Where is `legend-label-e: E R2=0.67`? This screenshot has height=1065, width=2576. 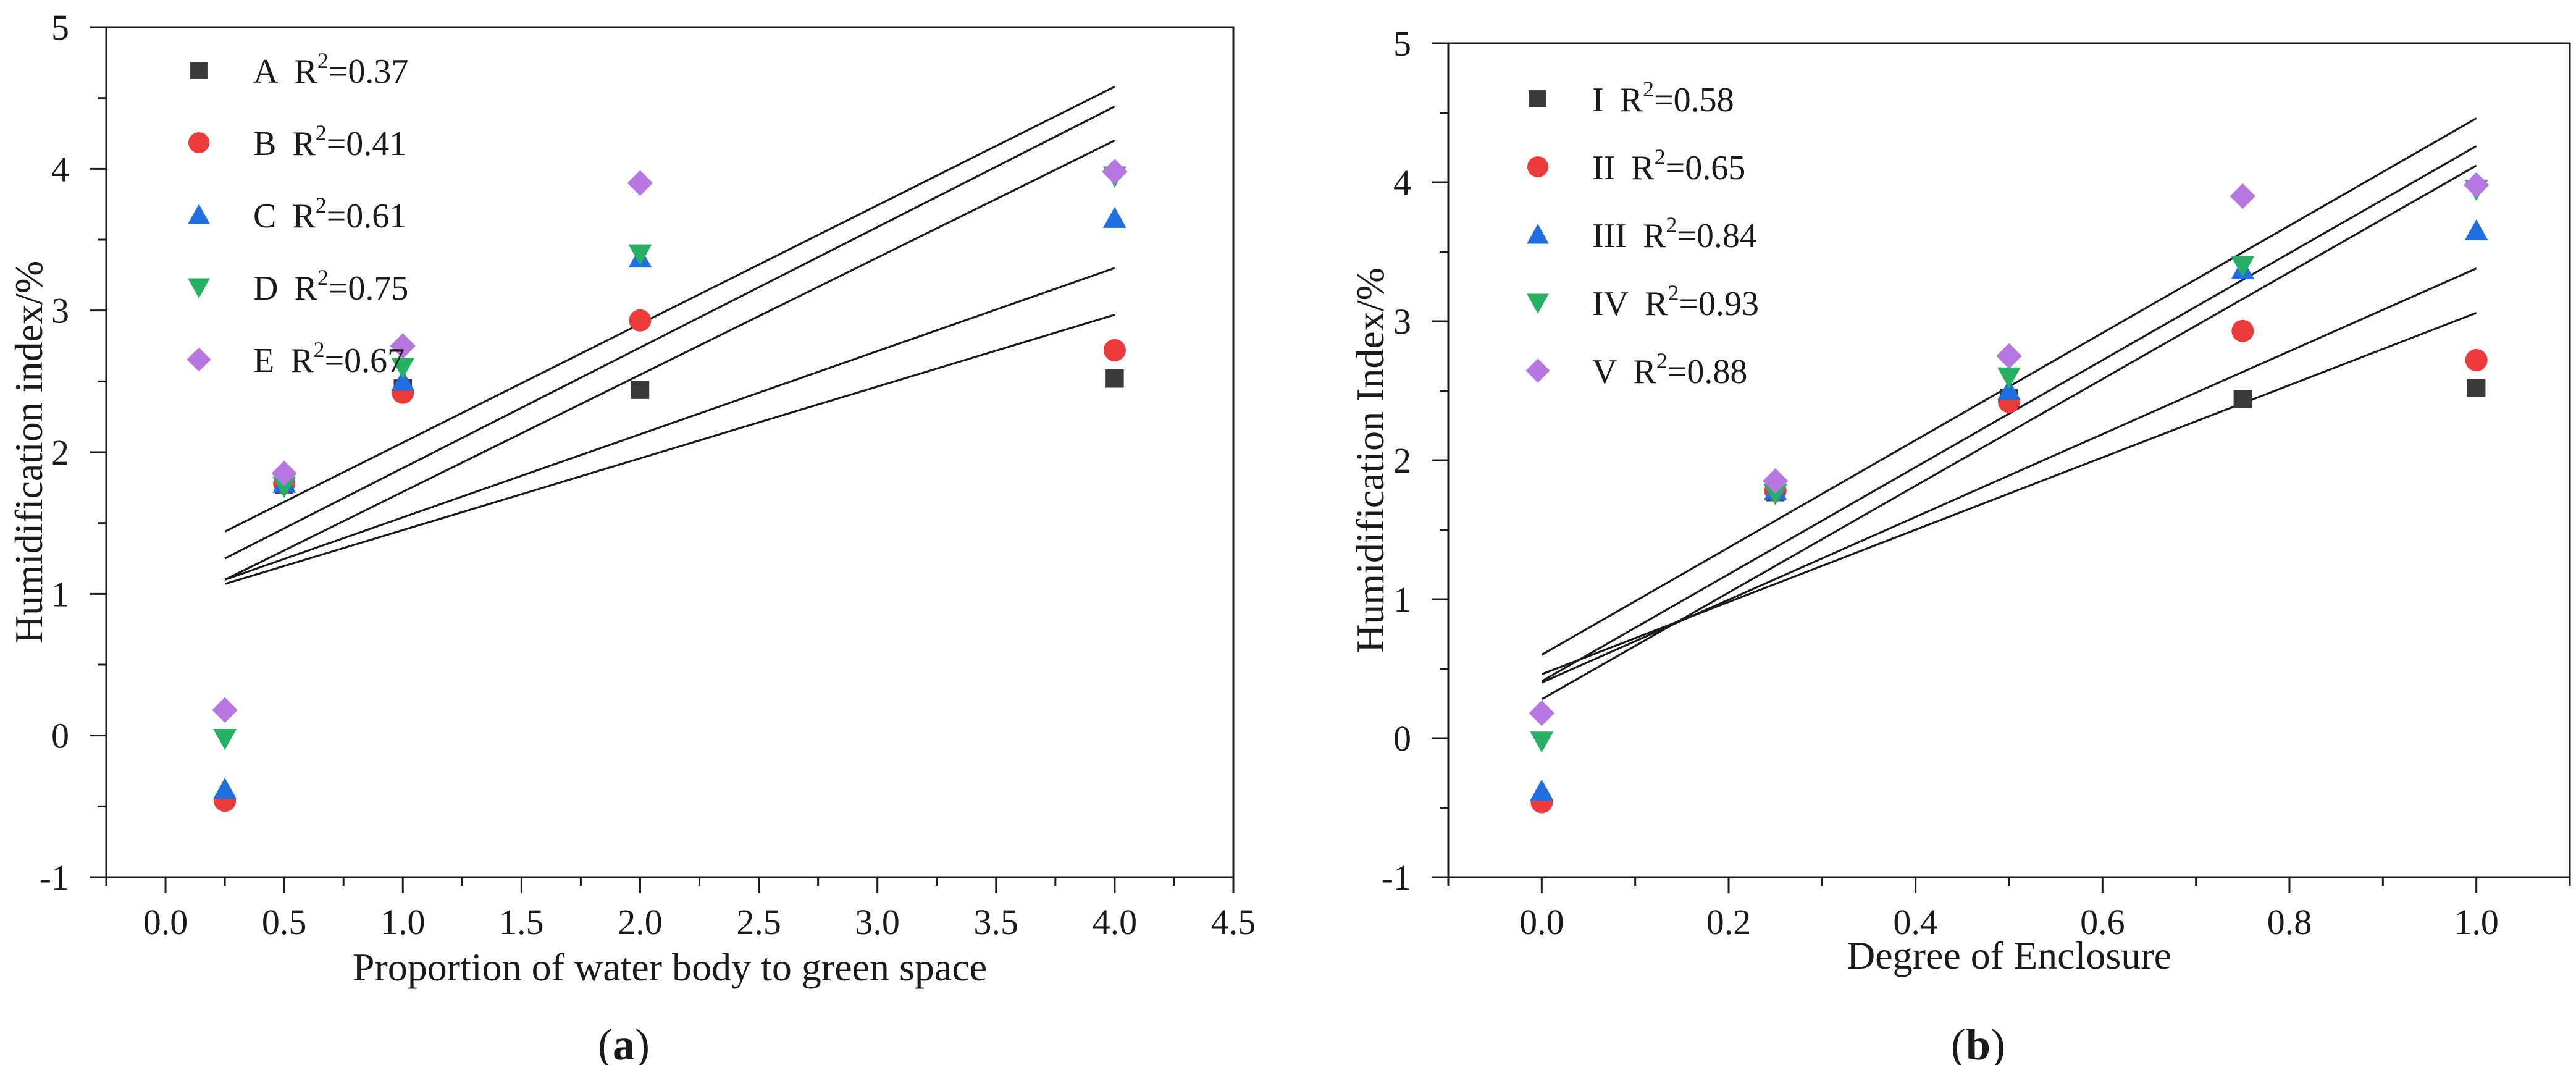 legend-label-e: E R2=0.67 is located at coordinates (329, 358).